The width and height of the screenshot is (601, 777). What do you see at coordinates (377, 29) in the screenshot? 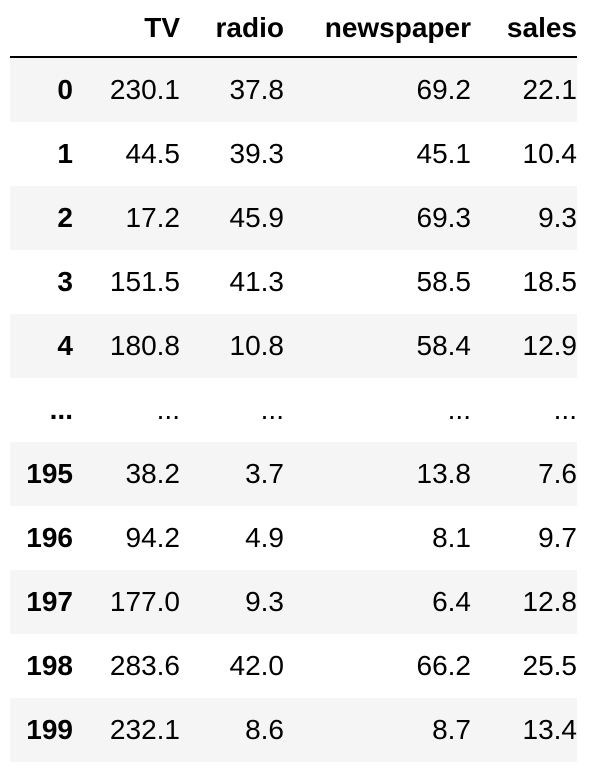
I see `newspaper-column-header: newspaper` at bounding box center [377, 29].